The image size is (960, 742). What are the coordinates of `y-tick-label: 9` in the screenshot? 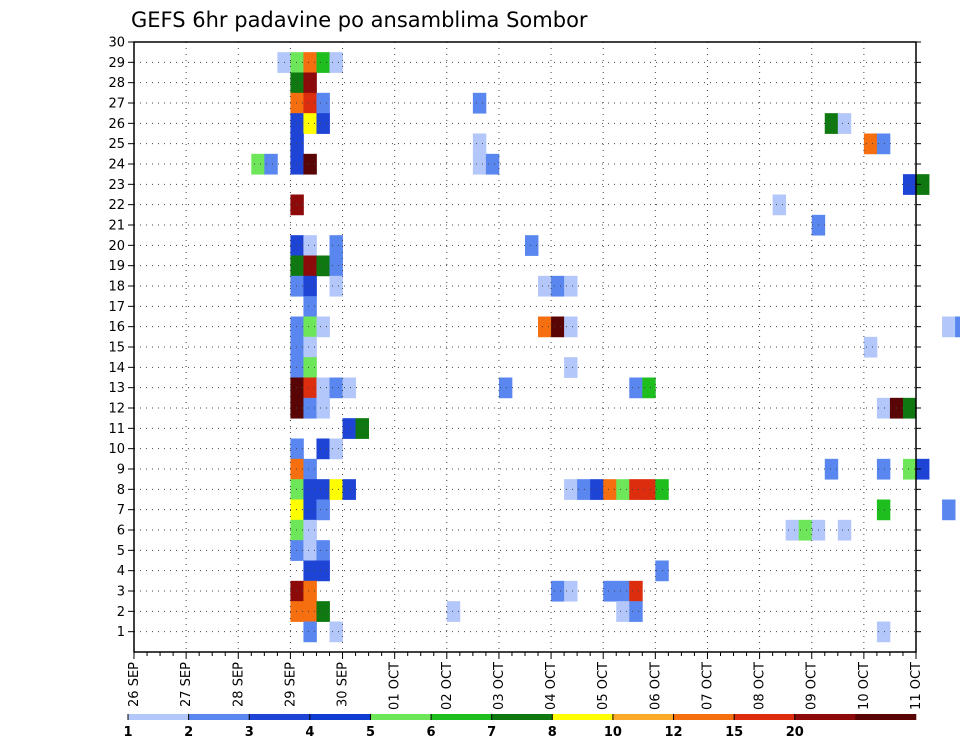 It's located at (121, 470).